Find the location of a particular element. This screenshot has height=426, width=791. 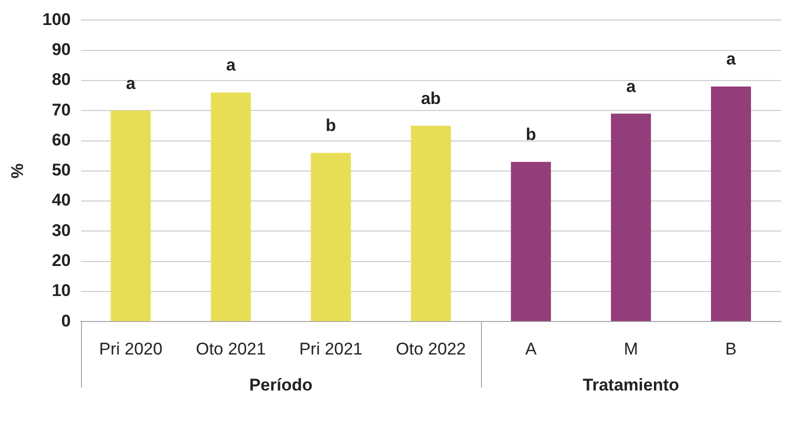

y-tick-label: 90 is located at coordinates (61, 50).